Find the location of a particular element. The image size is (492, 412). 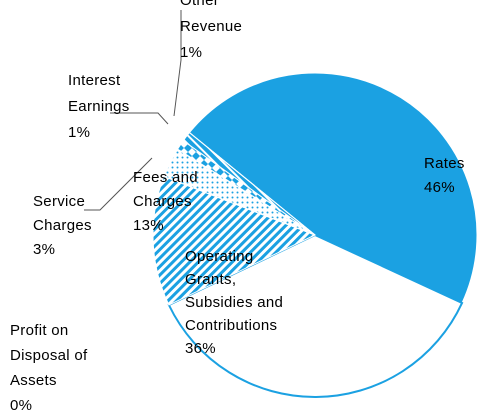

value-label: 3% is located at coordinates (44, 249).